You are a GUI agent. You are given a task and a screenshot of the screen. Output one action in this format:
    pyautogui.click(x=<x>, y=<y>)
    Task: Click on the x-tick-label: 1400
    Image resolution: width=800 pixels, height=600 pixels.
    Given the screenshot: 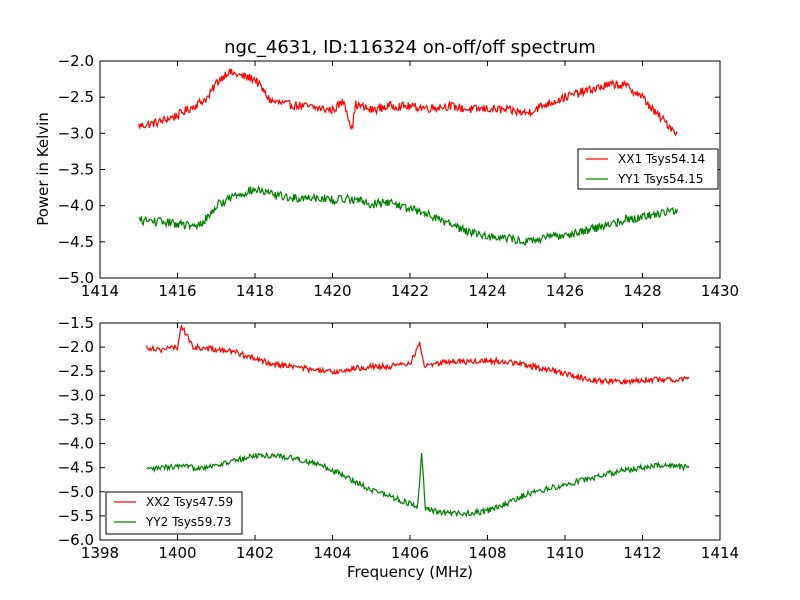 What is the action you would take?
    pyautogui.click(x=177, y=553)
    